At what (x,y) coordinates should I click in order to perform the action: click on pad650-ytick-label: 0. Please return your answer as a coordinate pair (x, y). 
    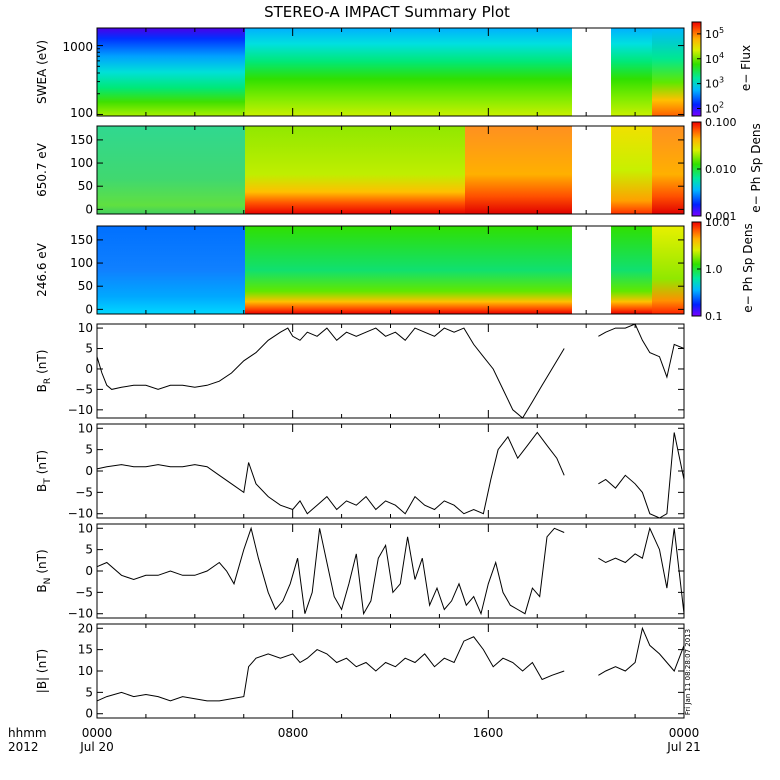
    Looking at the image, I should click on (89, 209).